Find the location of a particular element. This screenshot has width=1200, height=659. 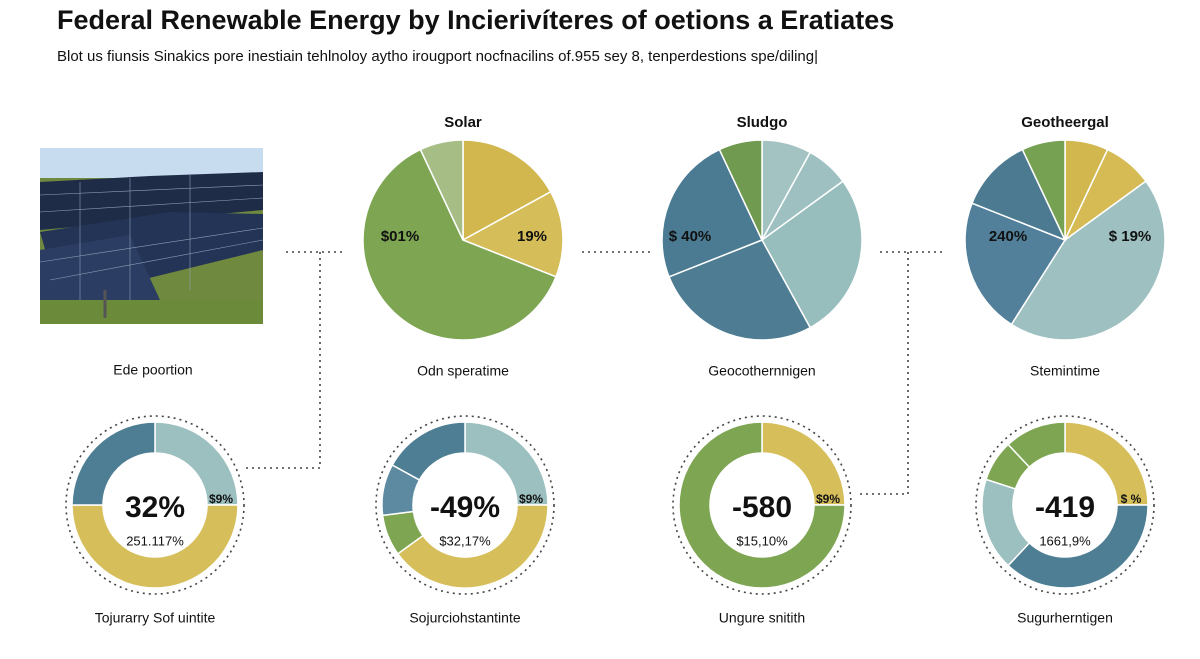

donut-center-label: -49% is located at coordinates (465, 507).